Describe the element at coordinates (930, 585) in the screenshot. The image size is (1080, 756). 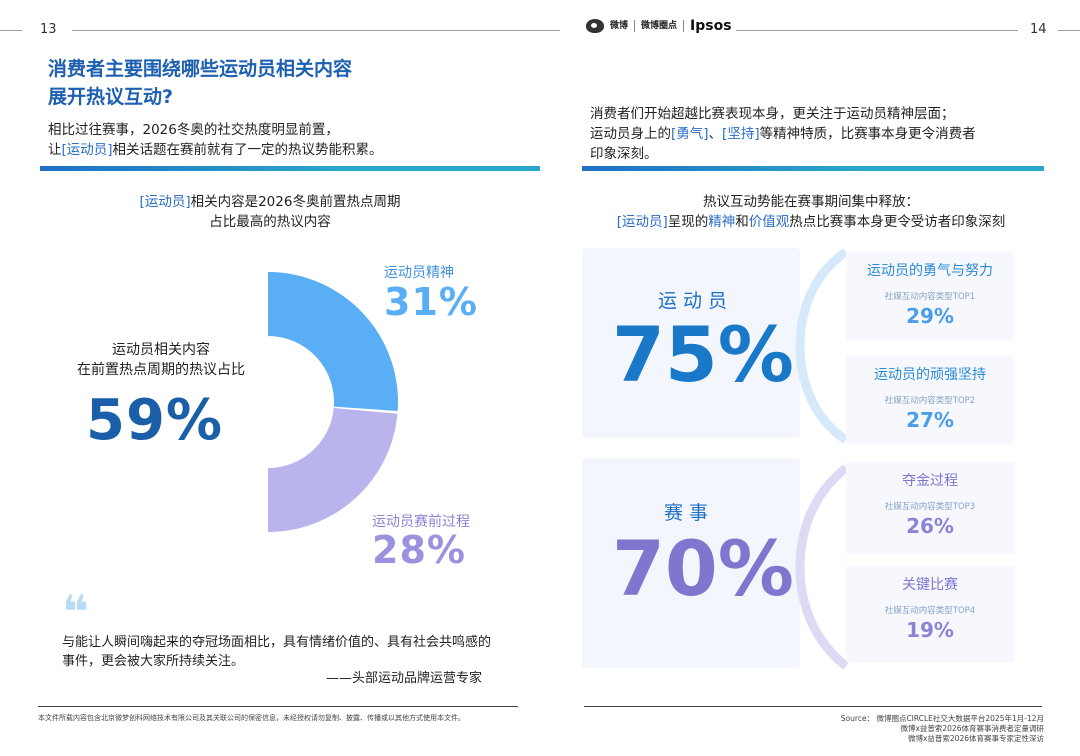
I see `event-item-2-title: 关键比赛` at that location.